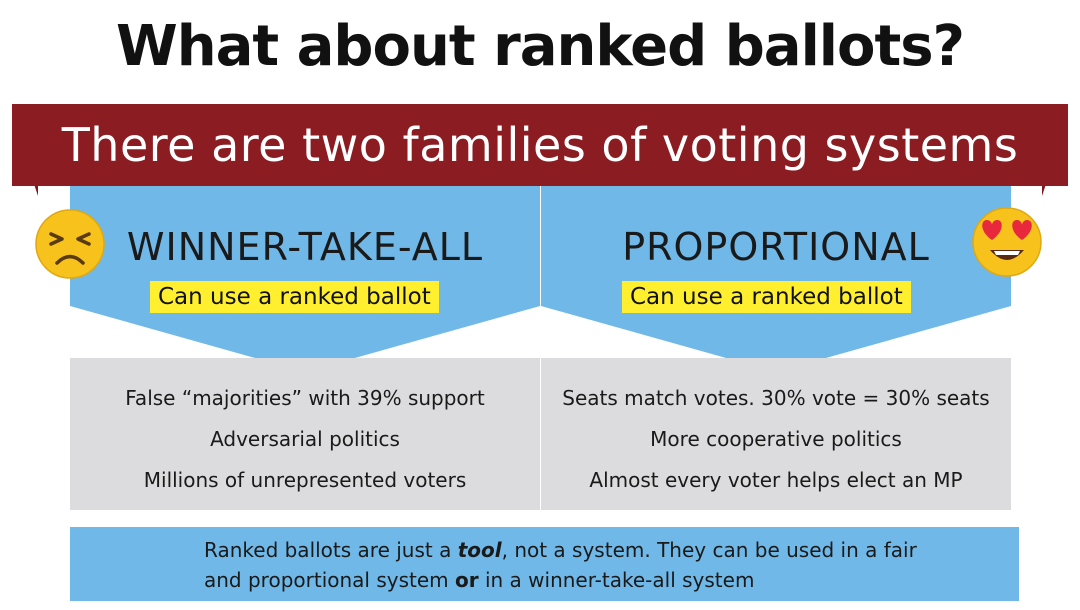 The image size is (1080, 610). What do you see at coordinates (294, 297) in the screenshot?
I see `winner-take-all-ranked-note: Can use a ranked ballot` at bounding box center [294, 297].